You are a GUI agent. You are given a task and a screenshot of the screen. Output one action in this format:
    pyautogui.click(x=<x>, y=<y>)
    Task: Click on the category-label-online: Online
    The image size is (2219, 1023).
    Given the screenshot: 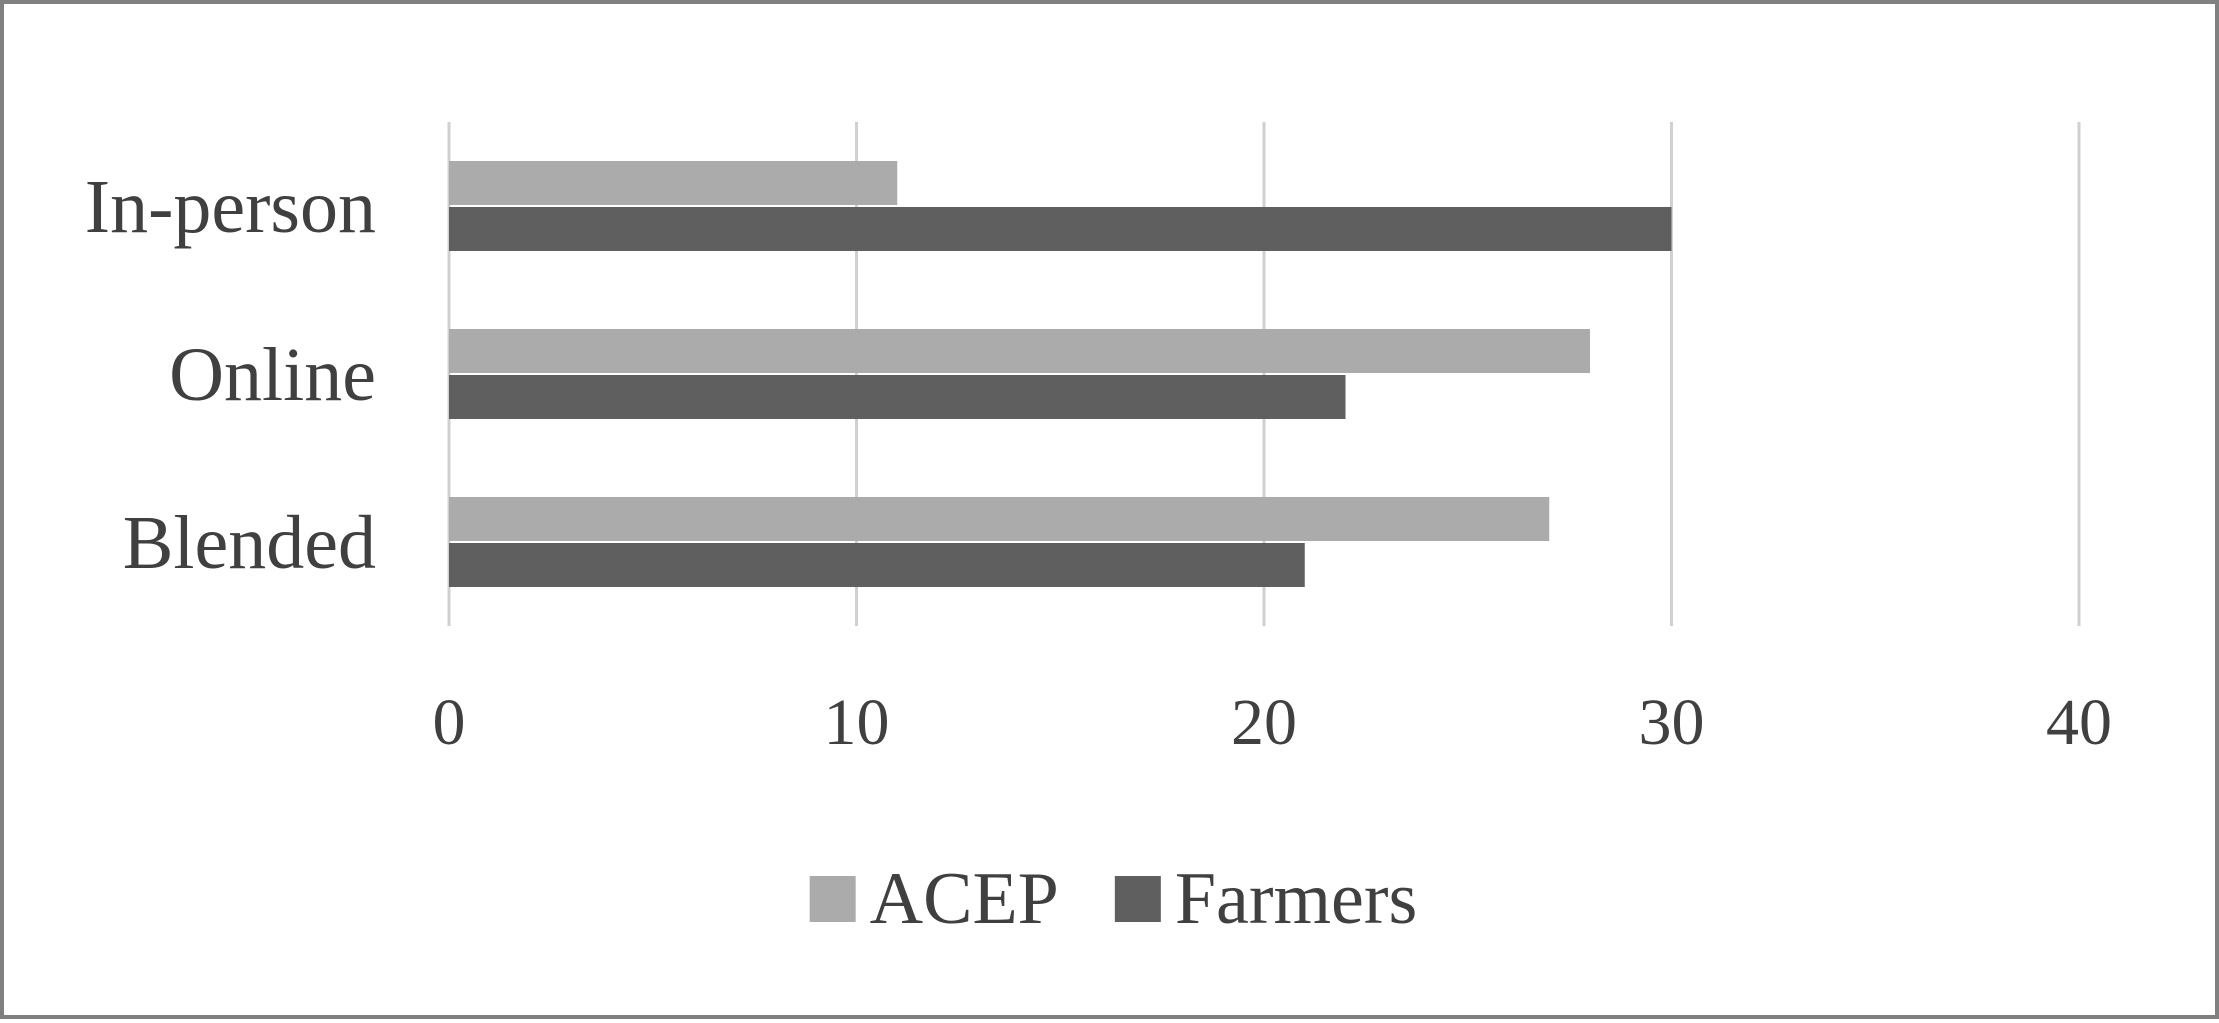 What is the action you would take?
    pyautogui.click(x=272, y=375)
    